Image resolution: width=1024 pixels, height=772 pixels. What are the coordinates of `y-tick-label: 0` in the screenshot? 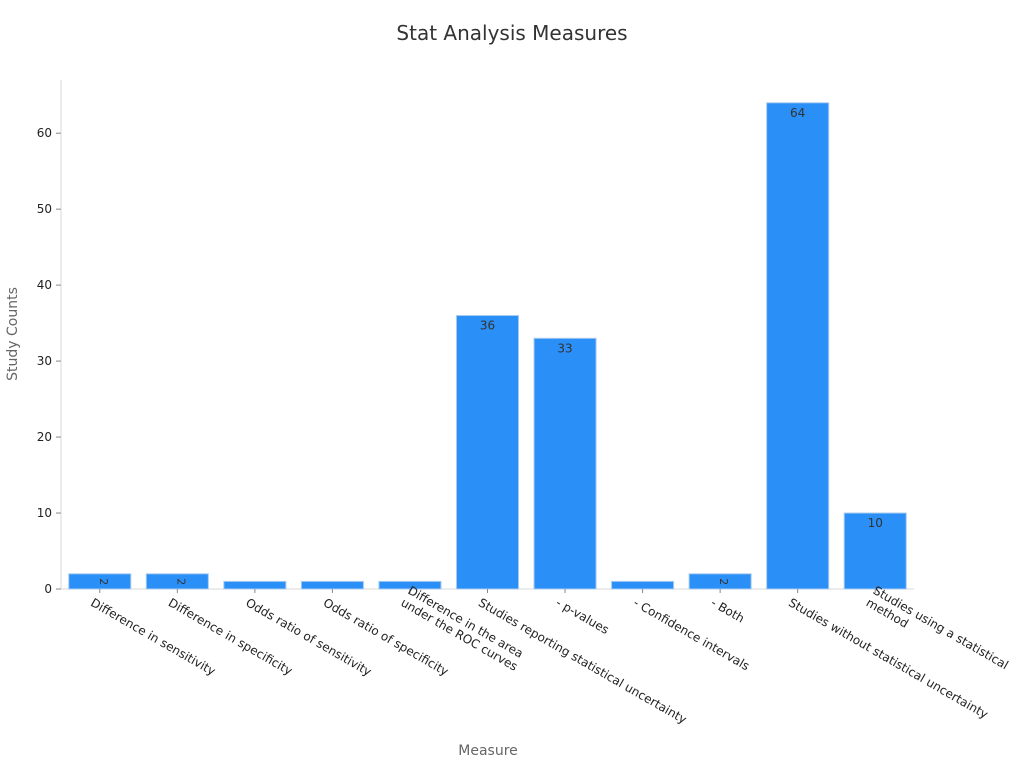 It's located at (48, 589).